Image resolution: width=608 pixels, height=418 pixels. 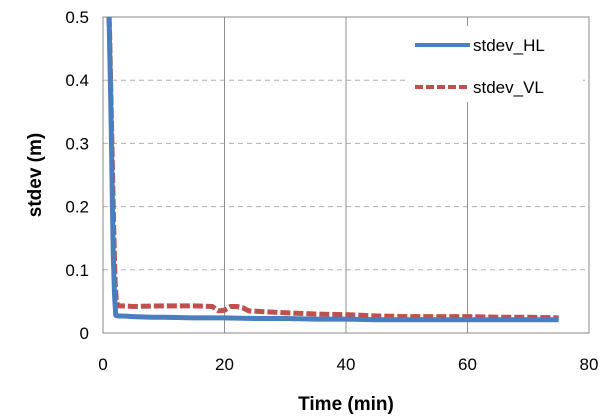 I want to click on x-tick-label: 0, so click(x=102, y=364).